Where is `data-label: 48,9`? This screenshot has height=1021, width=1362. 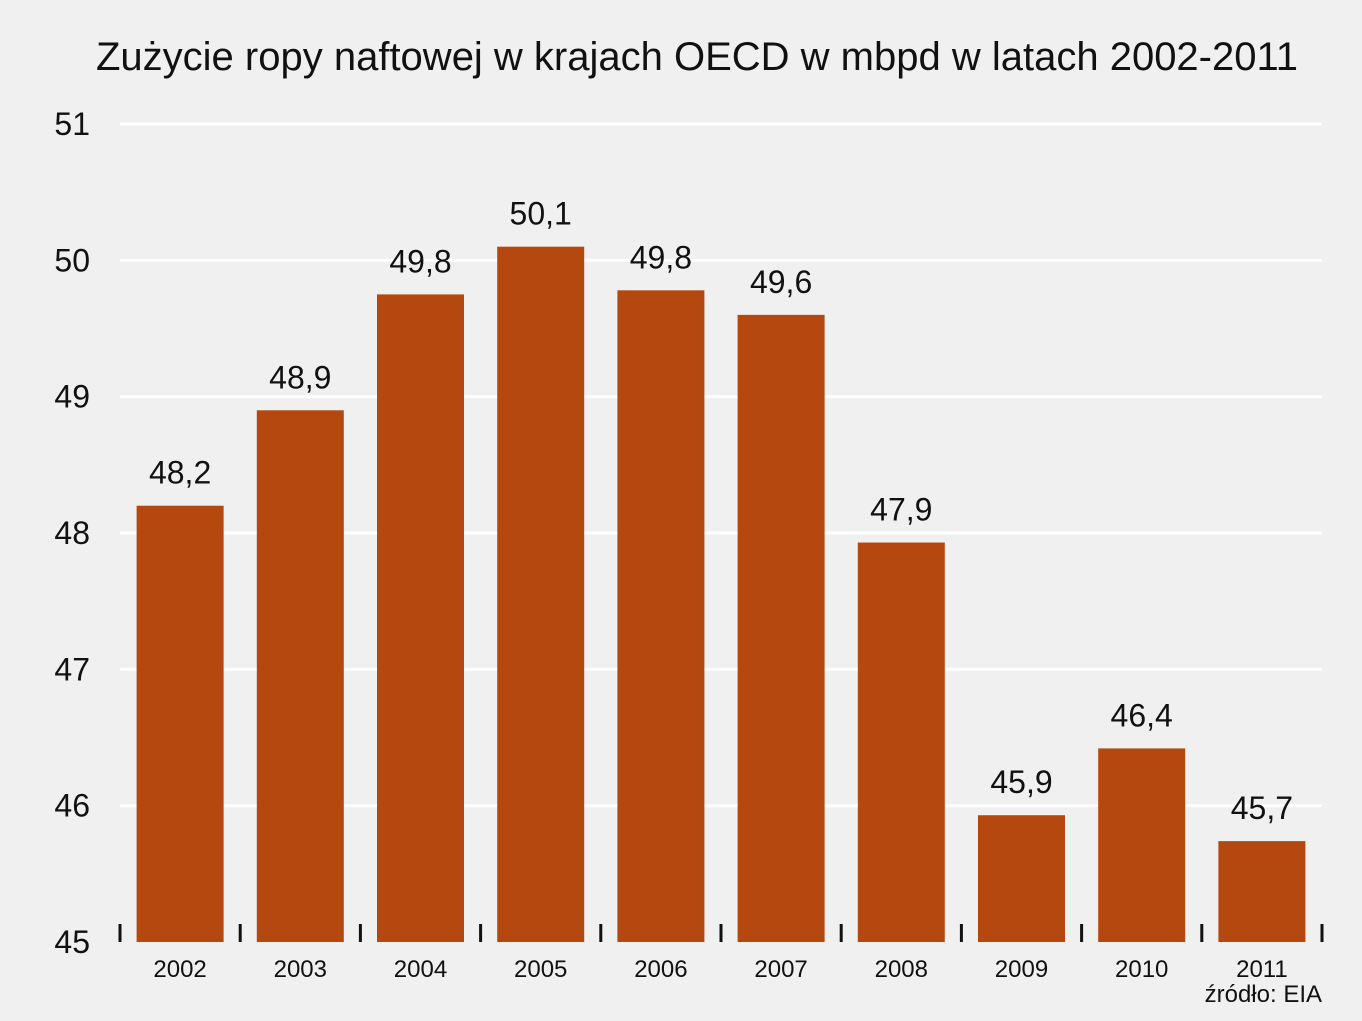
data-label: 48,9 is located at coordinates (300, 377).